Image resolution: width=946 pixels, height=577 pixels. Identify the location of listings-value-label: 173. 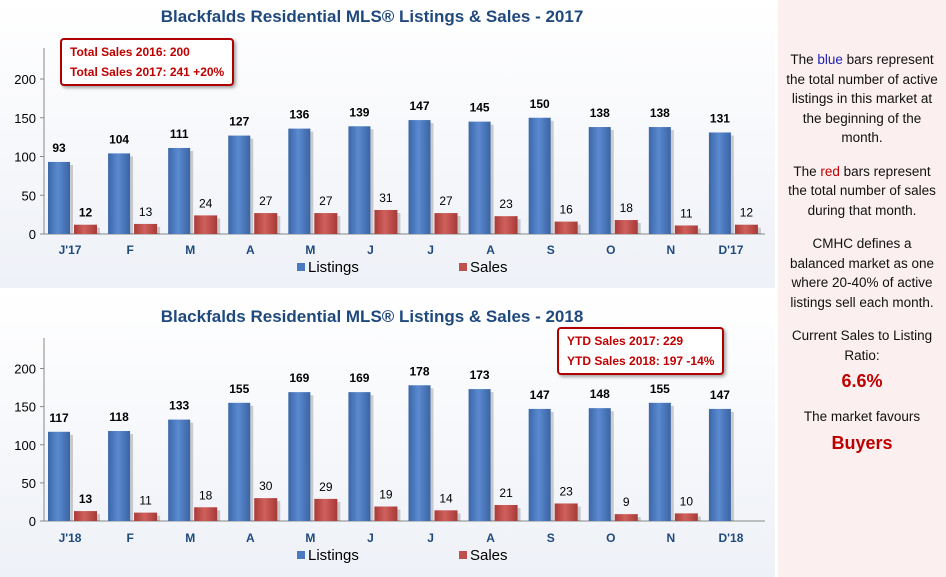
(480, 375).